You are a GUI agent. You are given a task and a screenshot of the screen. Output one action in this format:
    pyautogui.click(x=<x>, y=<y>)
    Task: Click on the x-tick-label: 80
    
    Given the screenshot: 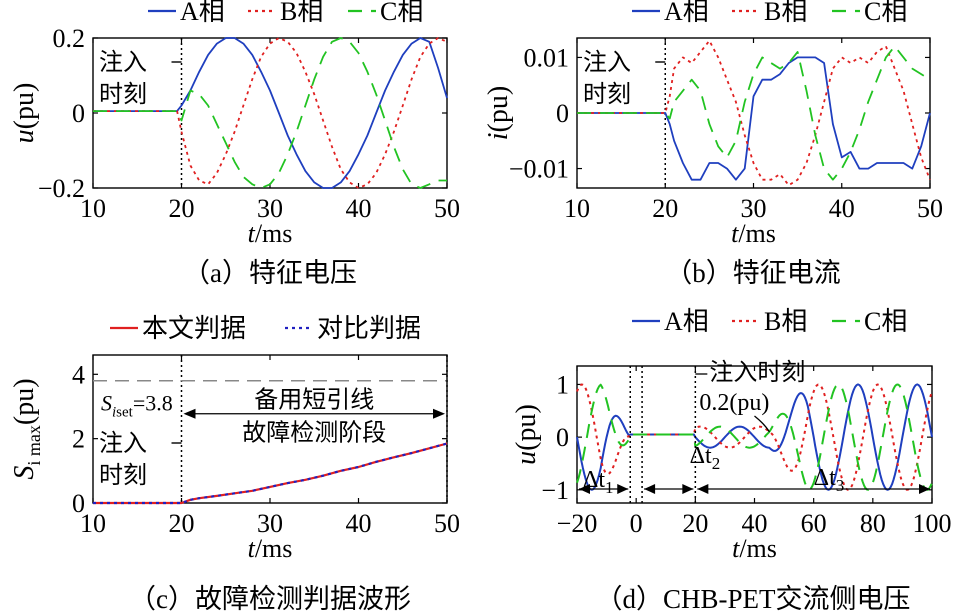 What is the action you would take?
    pyautogui.click(x=873, y=523)
    